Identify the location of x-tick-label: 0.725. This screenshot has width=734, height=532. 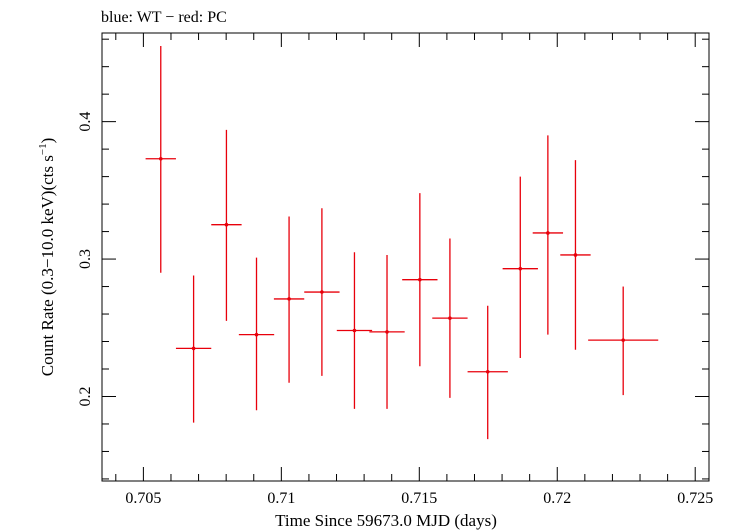
(695, 498).